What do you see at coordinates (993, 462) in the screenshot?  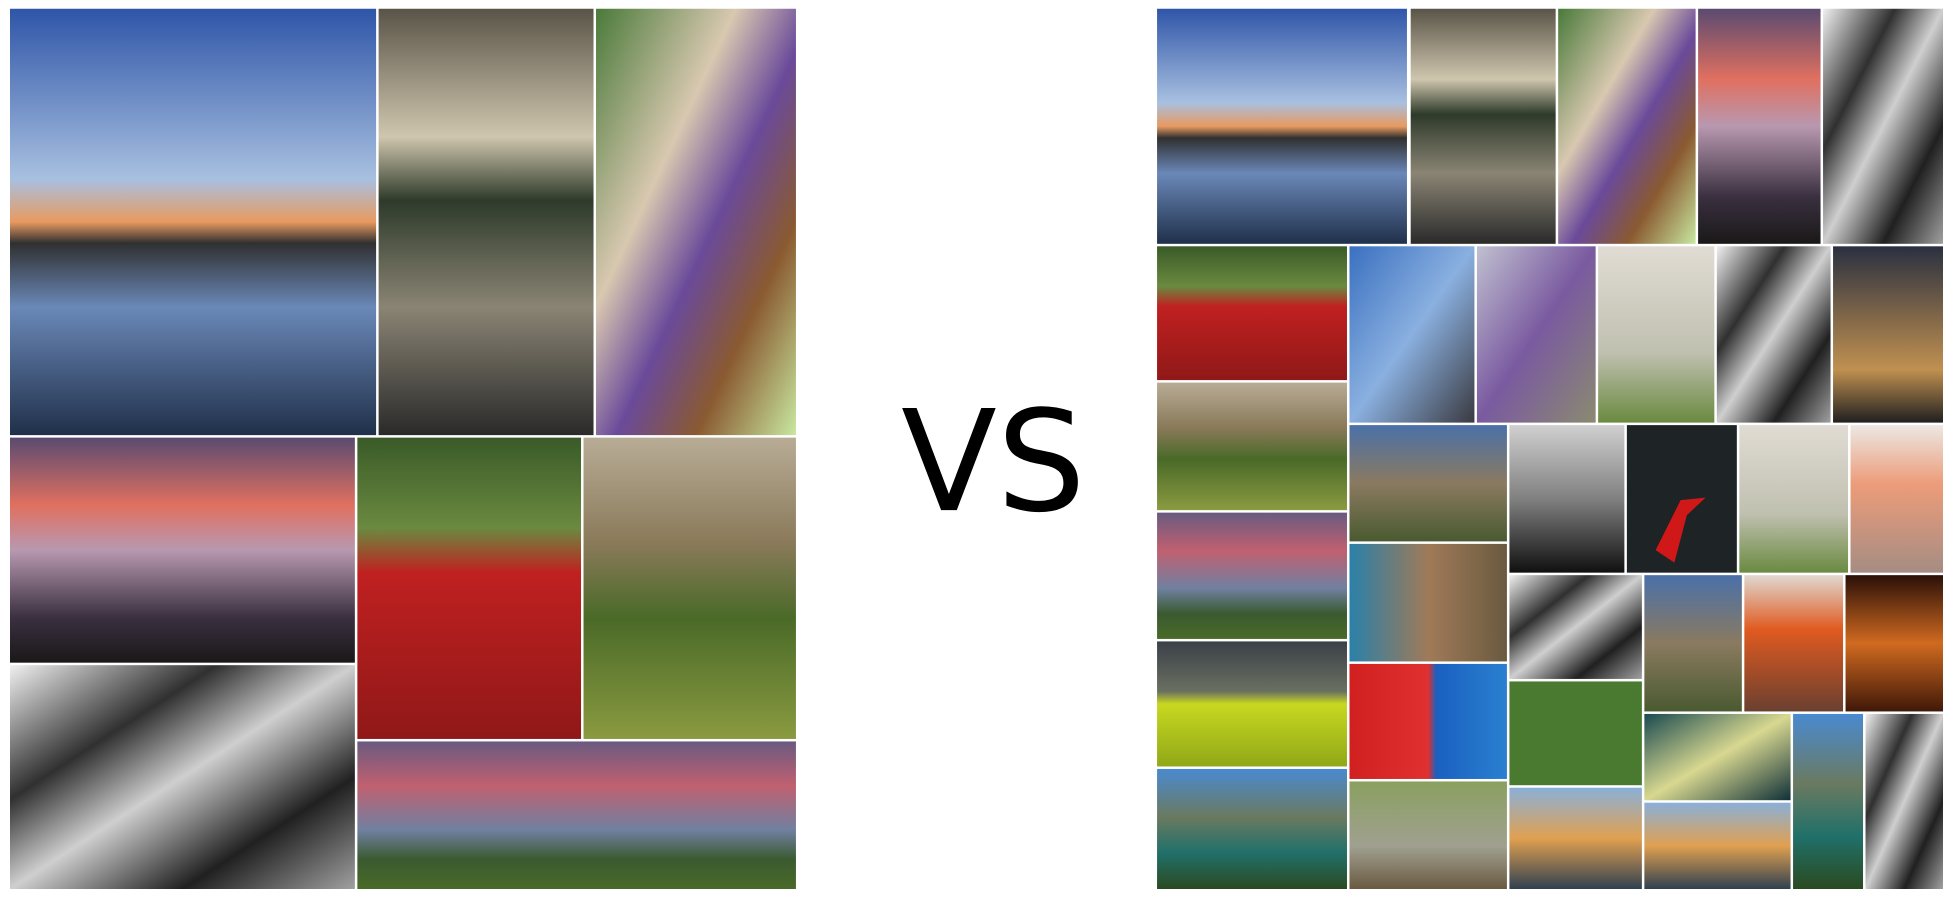 I see `vs-label: VS` at bounding box center [993, 462].